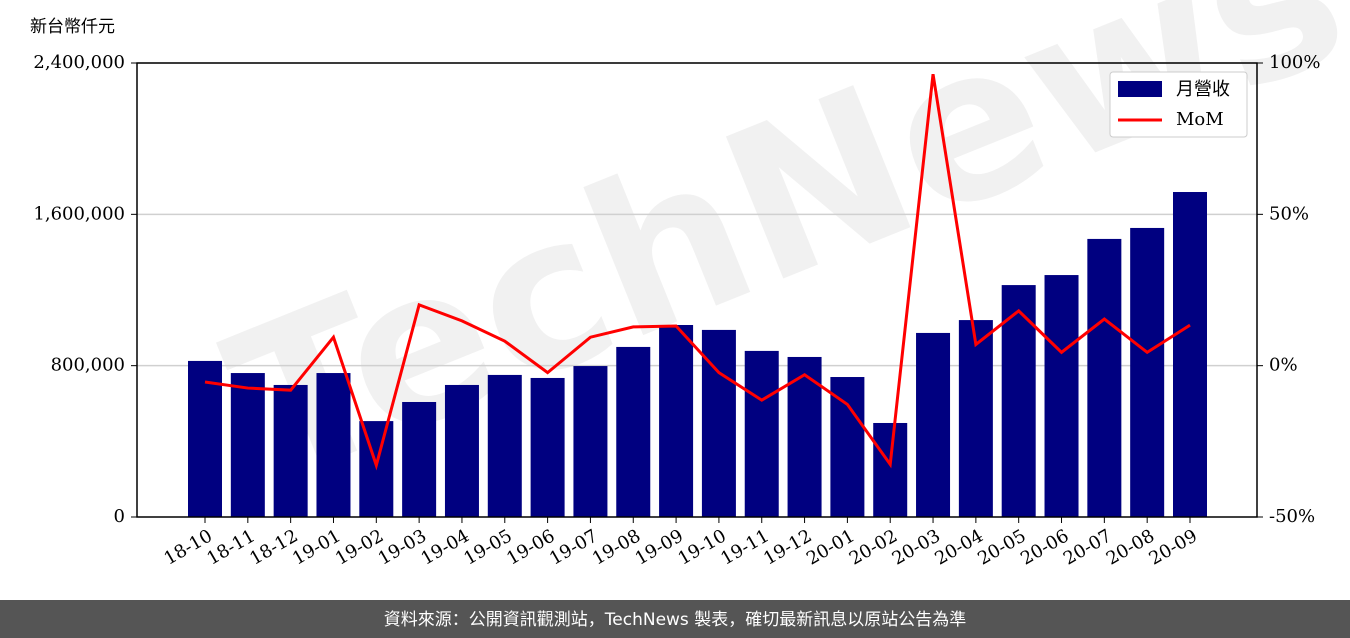  What do you see at coordinates (88, 365) in the screenshot?
I see `y-tick-label: 800,000` at bounding box center [88, 365].